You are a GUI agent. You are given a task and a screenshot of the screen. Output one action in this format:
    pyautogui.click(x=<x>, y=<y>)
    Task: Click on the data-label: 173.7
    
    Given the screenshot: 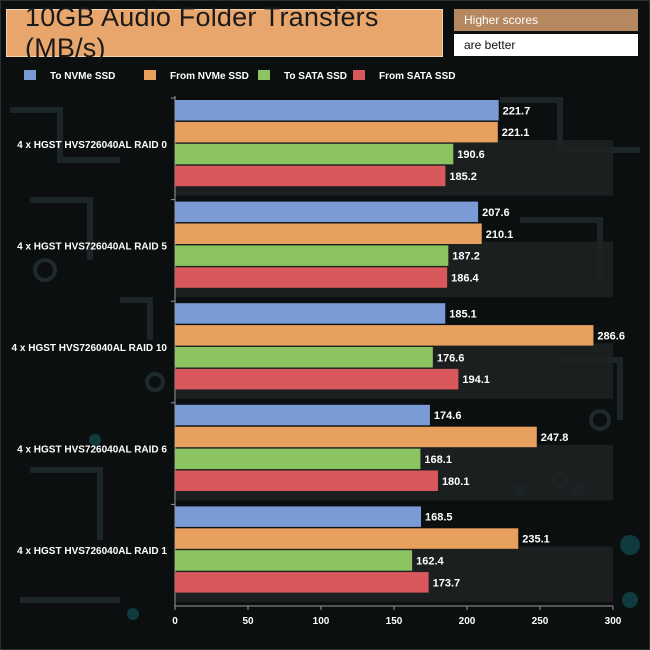 What is the action you would take?
    pyautogui.click(x=447, y=583)
    